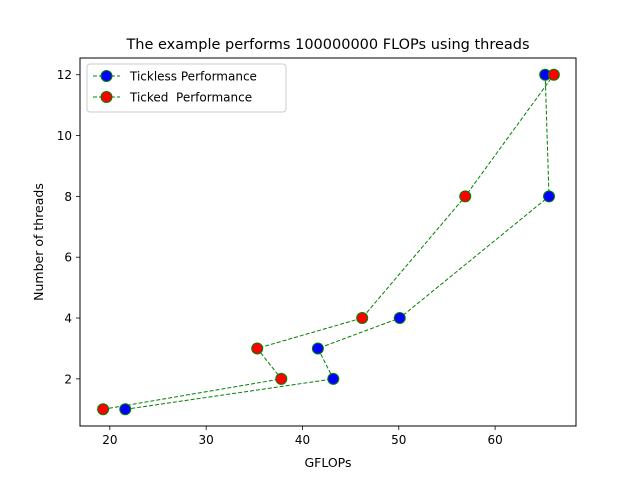 The height and width of the screenshot is (480, 640). Describe the element at coordinates (38, 242) in the screenshot. I see `y-axis-label: Number of threads` at that location.